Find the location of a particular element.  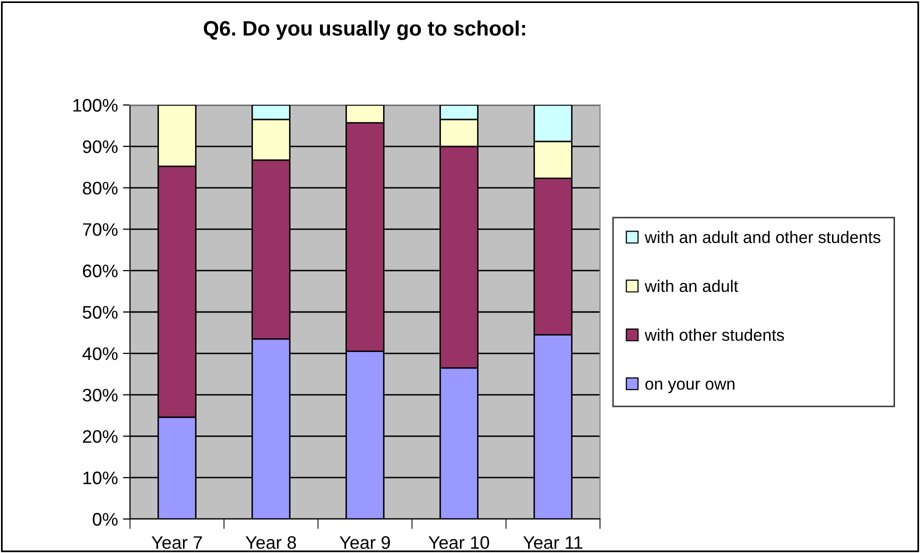

legend-label: on your own is located at coordinates (689, 387).